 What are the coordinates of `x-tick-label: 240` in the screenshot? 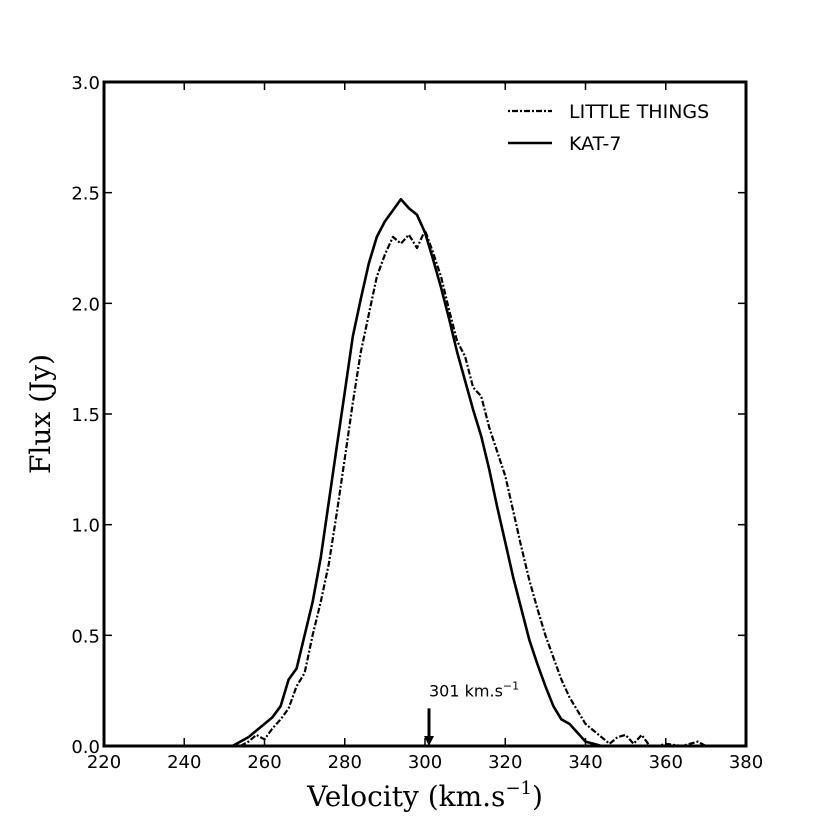 It's located at (184, 762).